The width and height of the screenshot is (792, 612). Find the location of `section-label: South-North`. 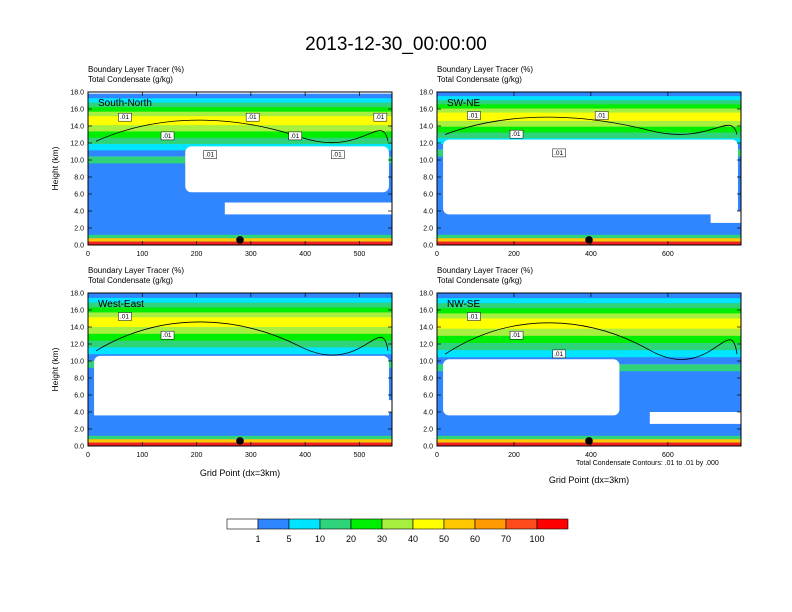

section-label: South-North is located at coordinates (125, 103).